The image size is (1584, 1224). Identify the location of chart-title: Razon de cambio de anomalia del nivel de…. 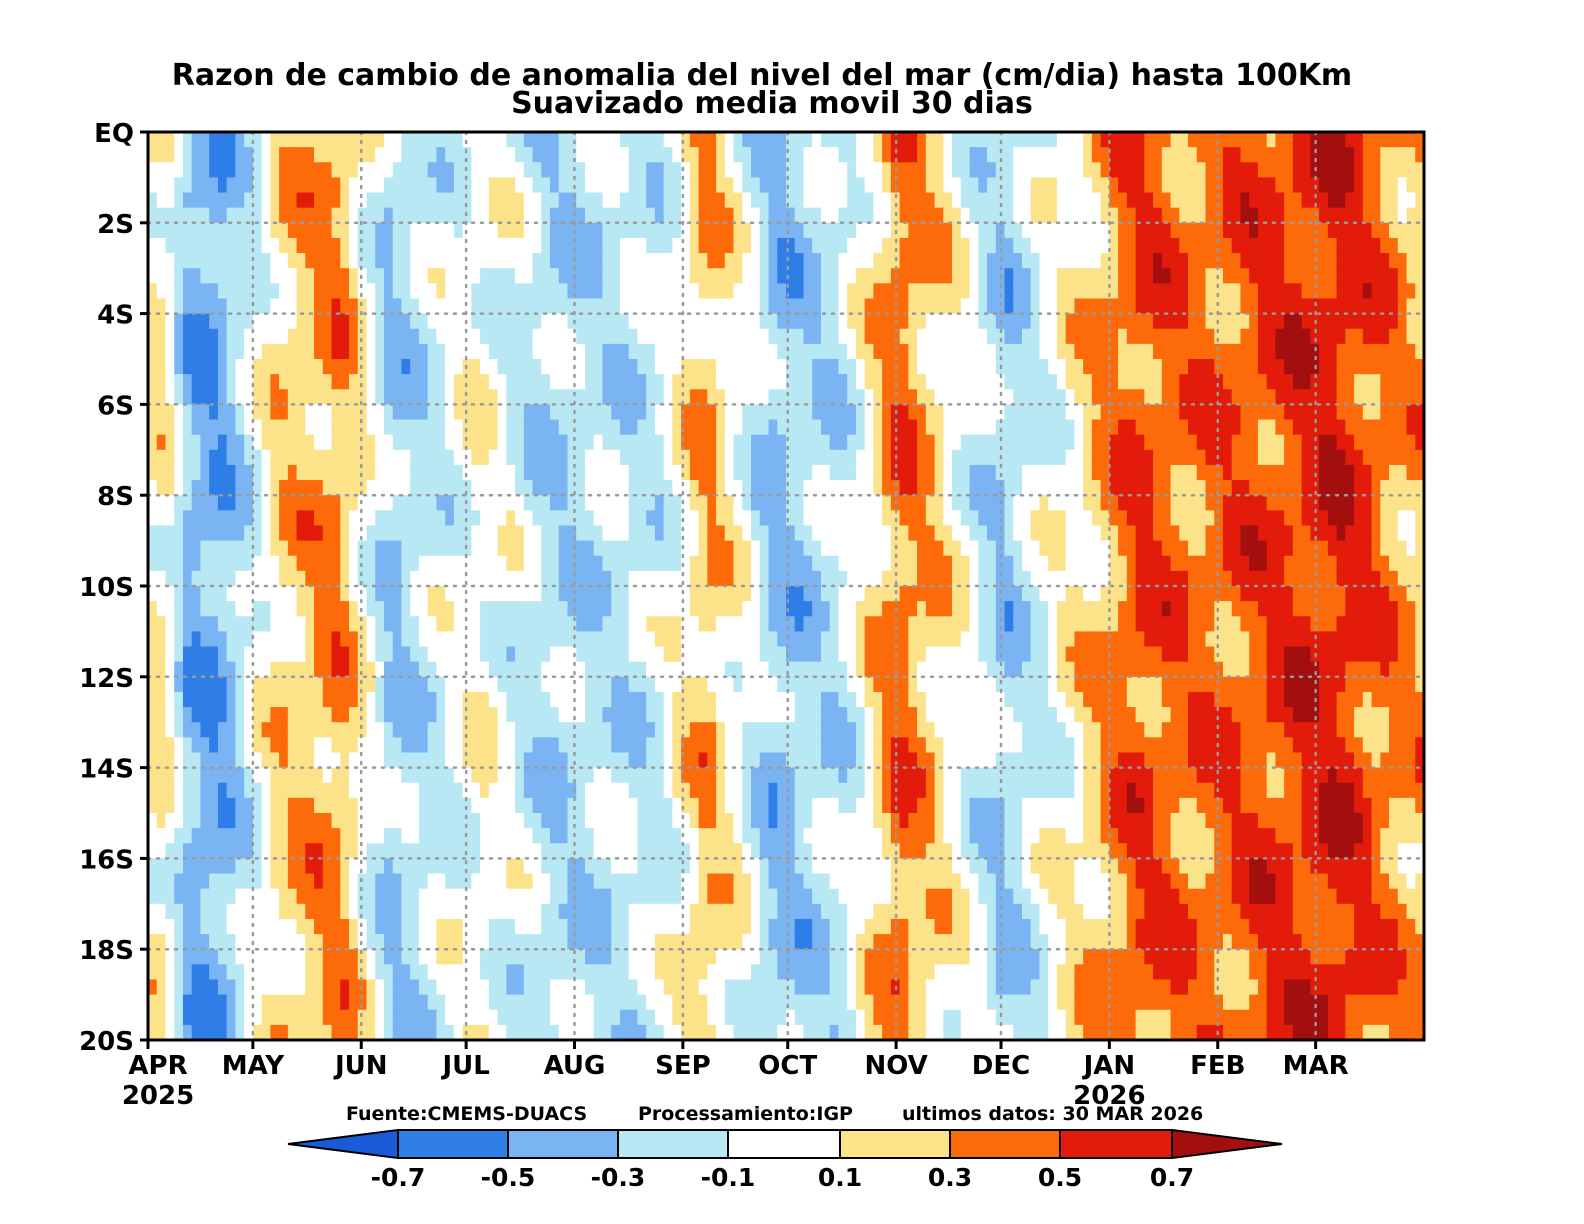
(762, 75).